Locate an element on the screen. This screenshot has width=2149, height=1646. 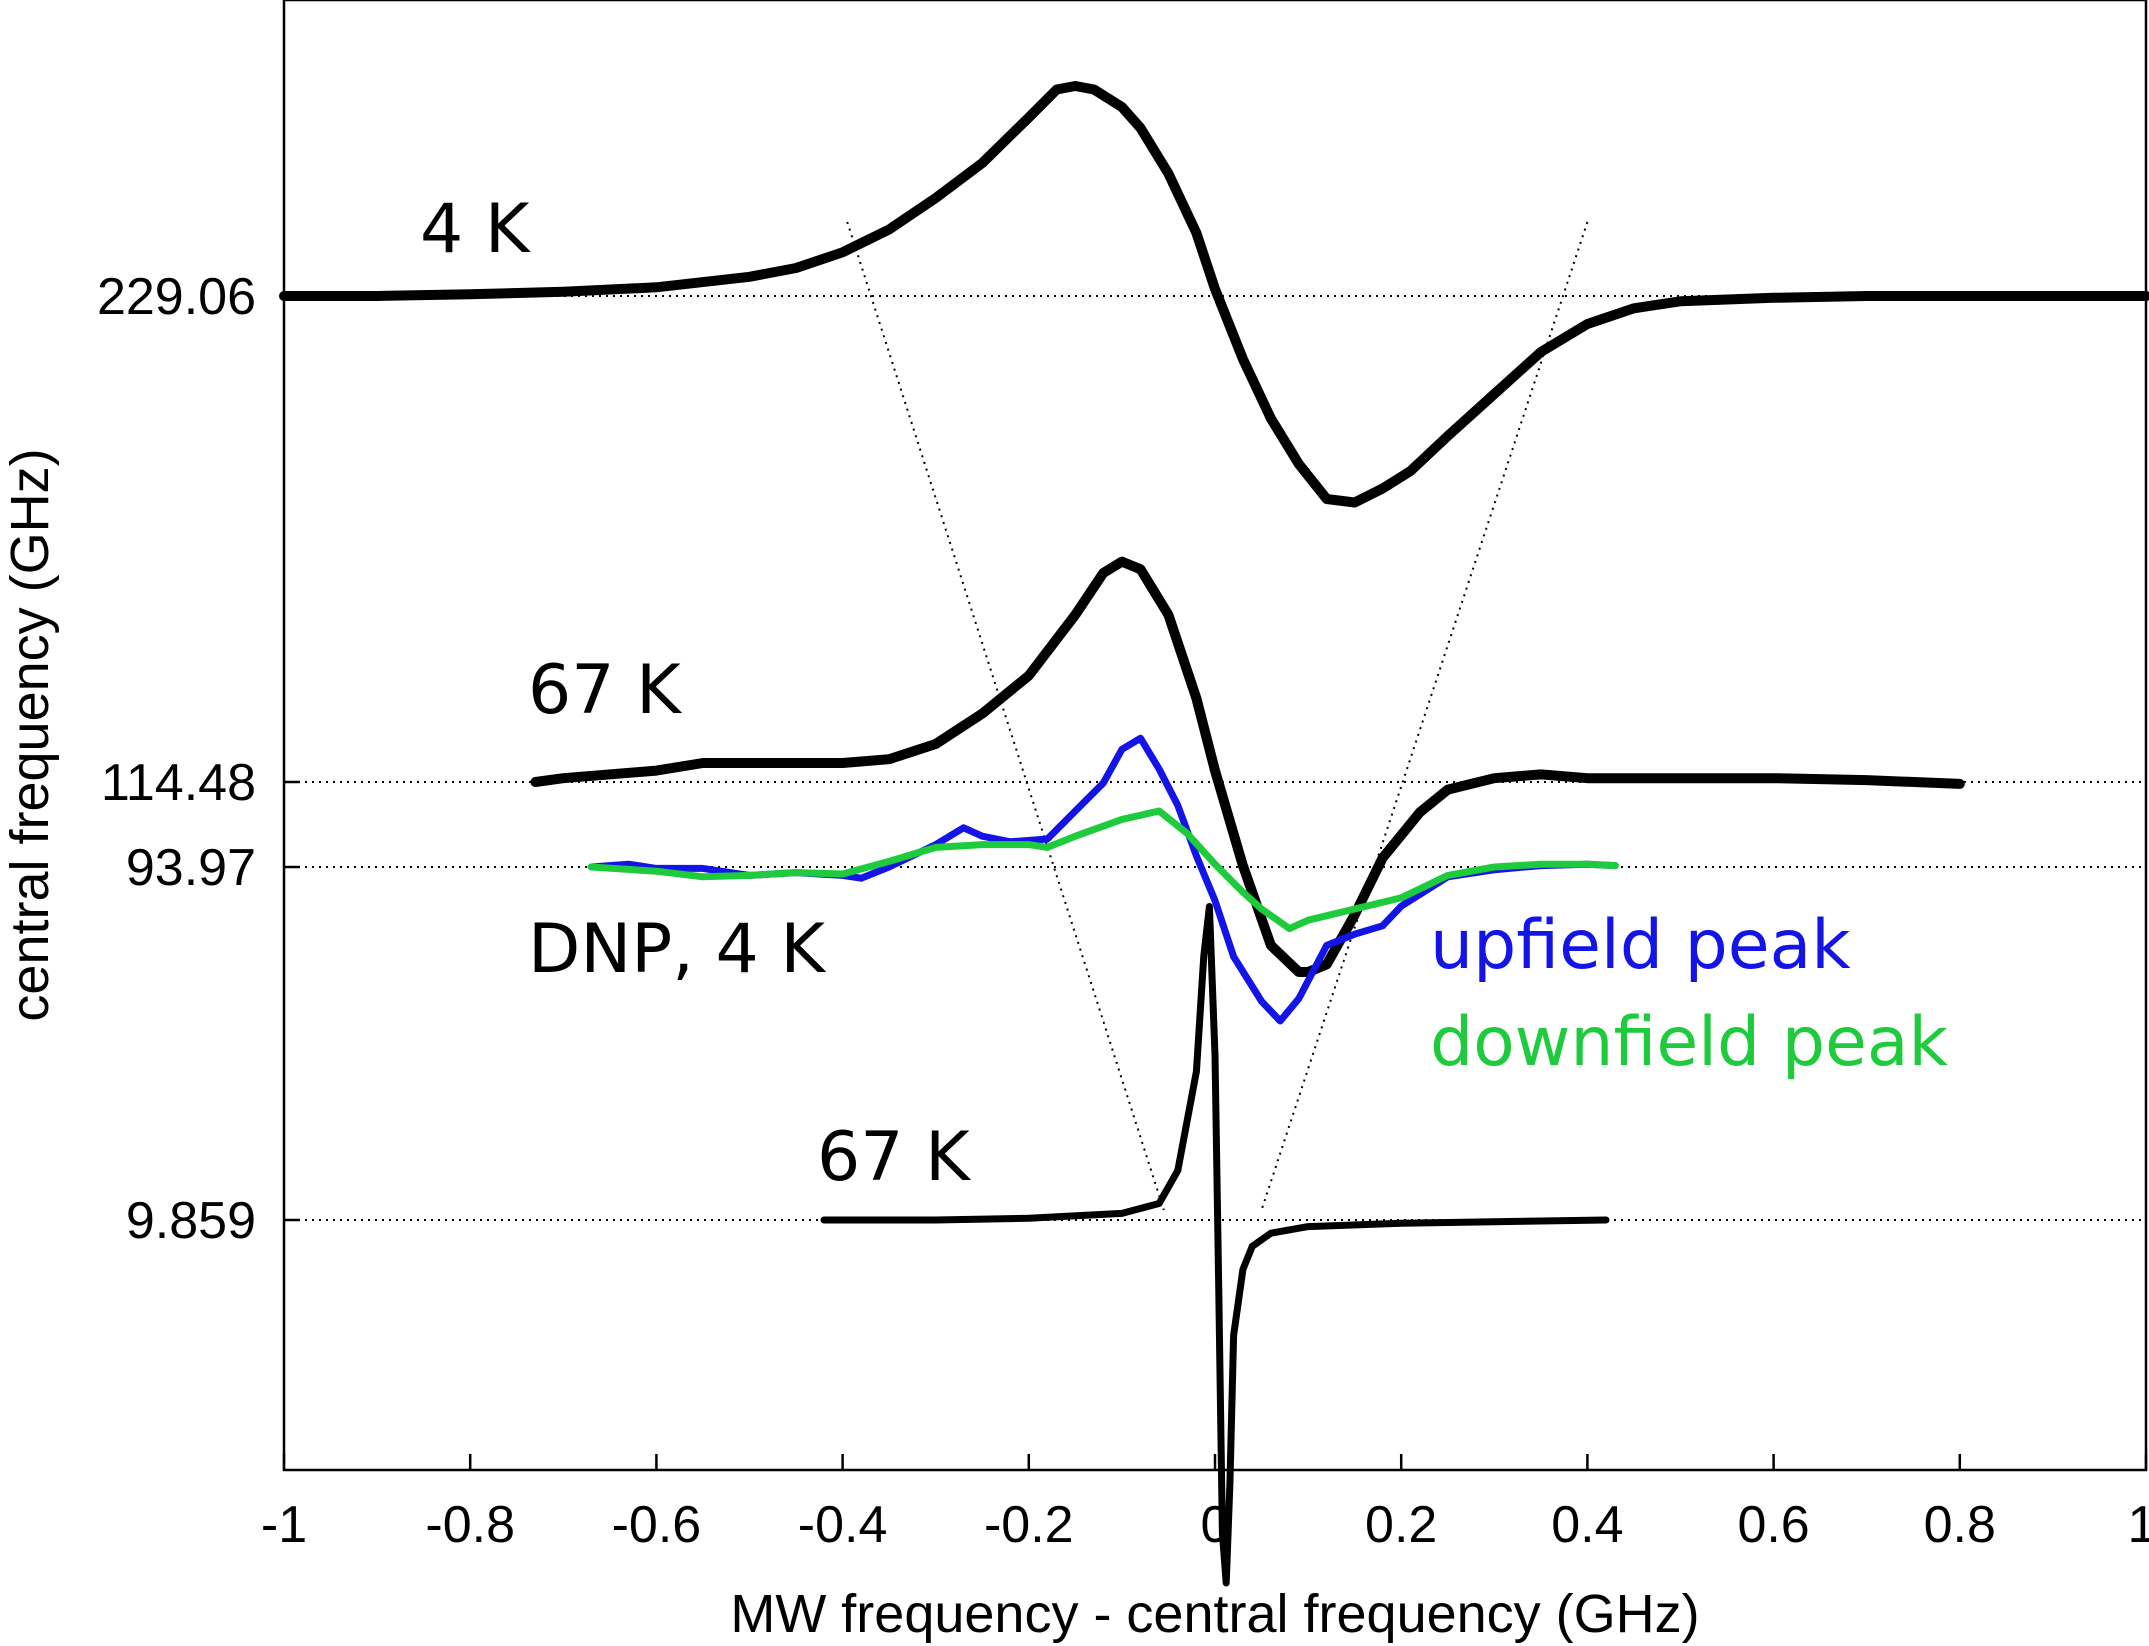
y-tick-label-2: 93.97 is located at coordinates (191, 868).